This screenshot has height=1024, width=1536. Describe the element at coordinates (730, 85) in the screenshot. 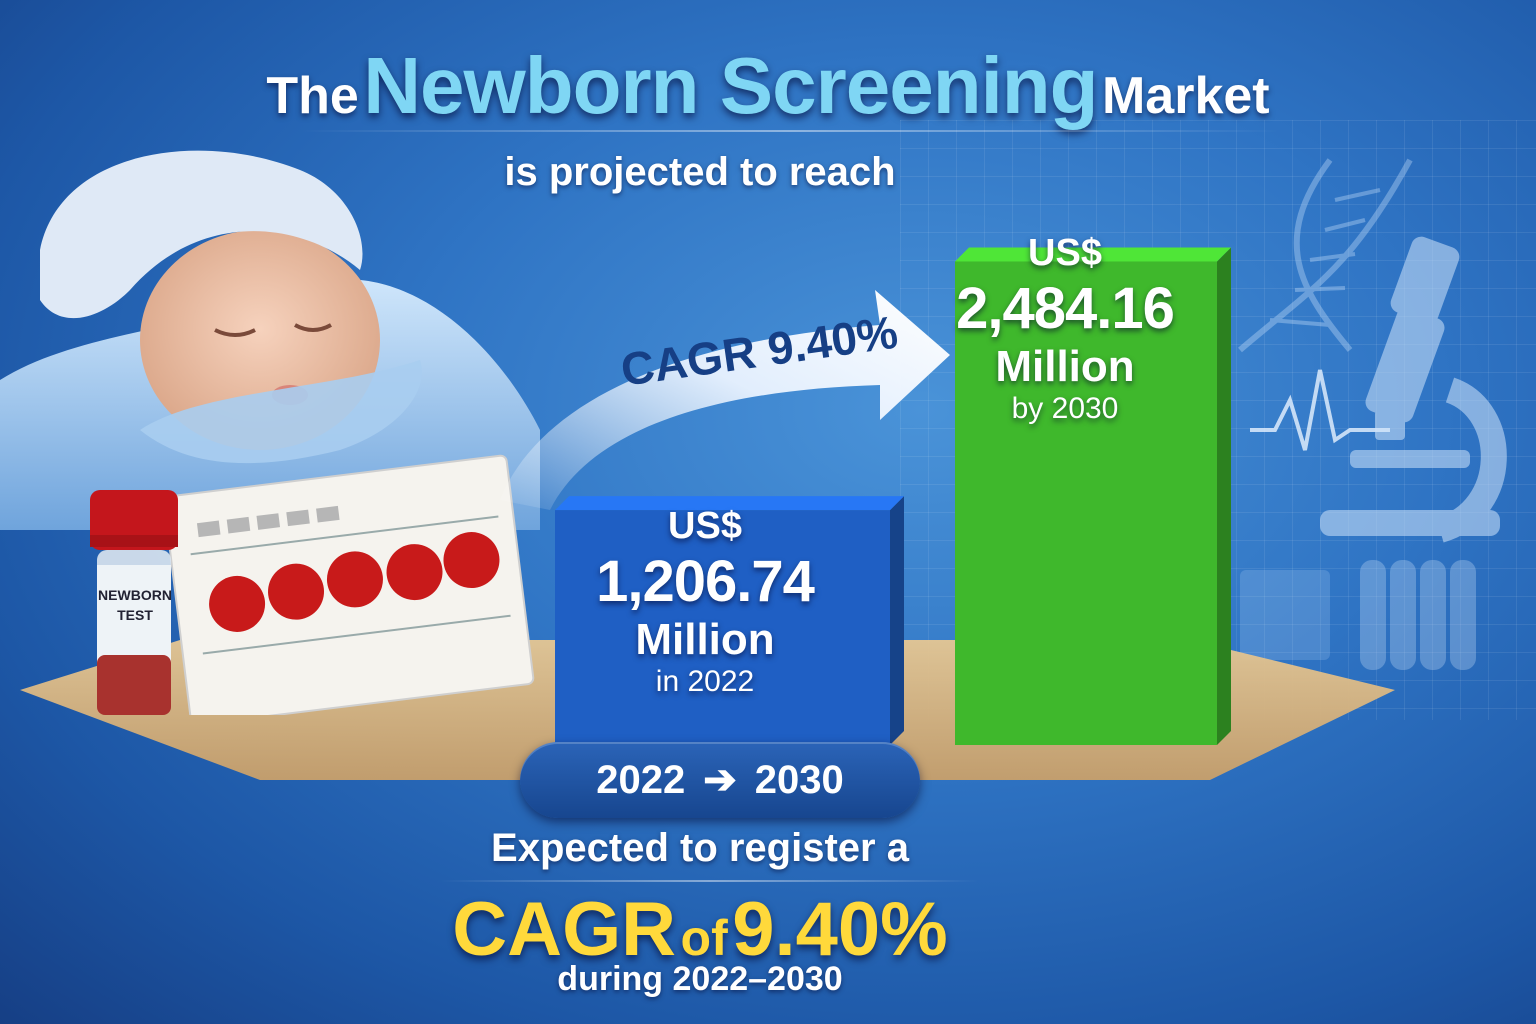

I see `title-highlight: Newborn Screening` at that location.